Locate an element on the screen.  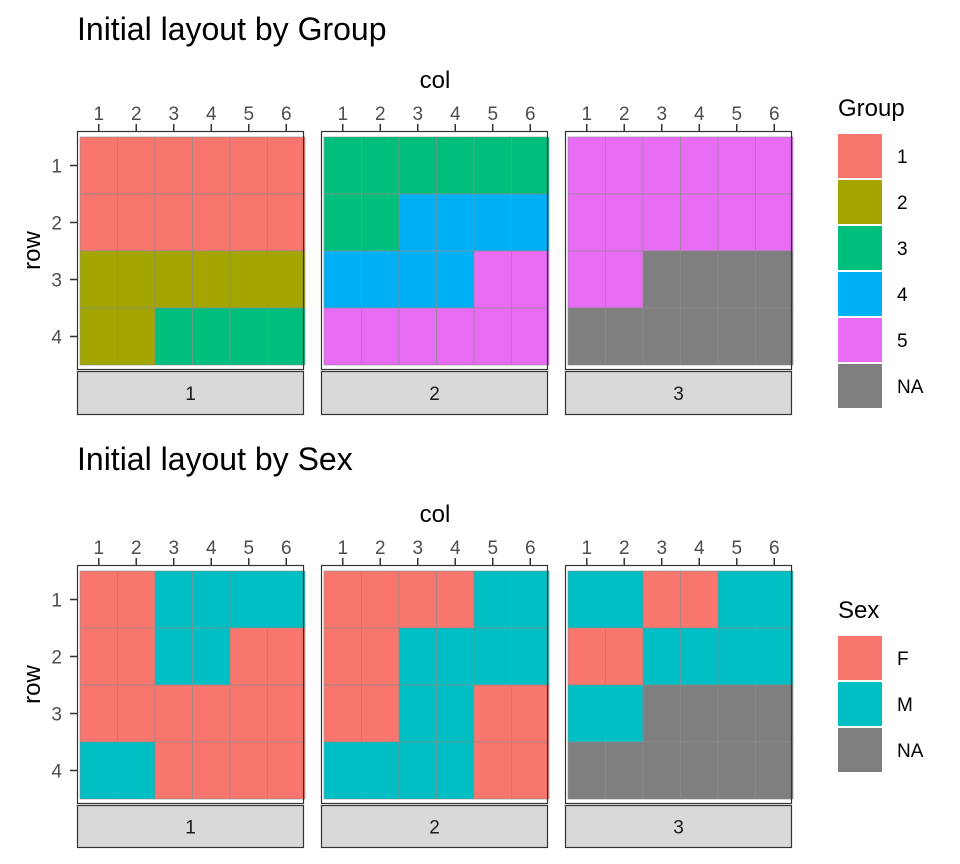
facet-strip-label: 3 is located at coordinates (678, 828).